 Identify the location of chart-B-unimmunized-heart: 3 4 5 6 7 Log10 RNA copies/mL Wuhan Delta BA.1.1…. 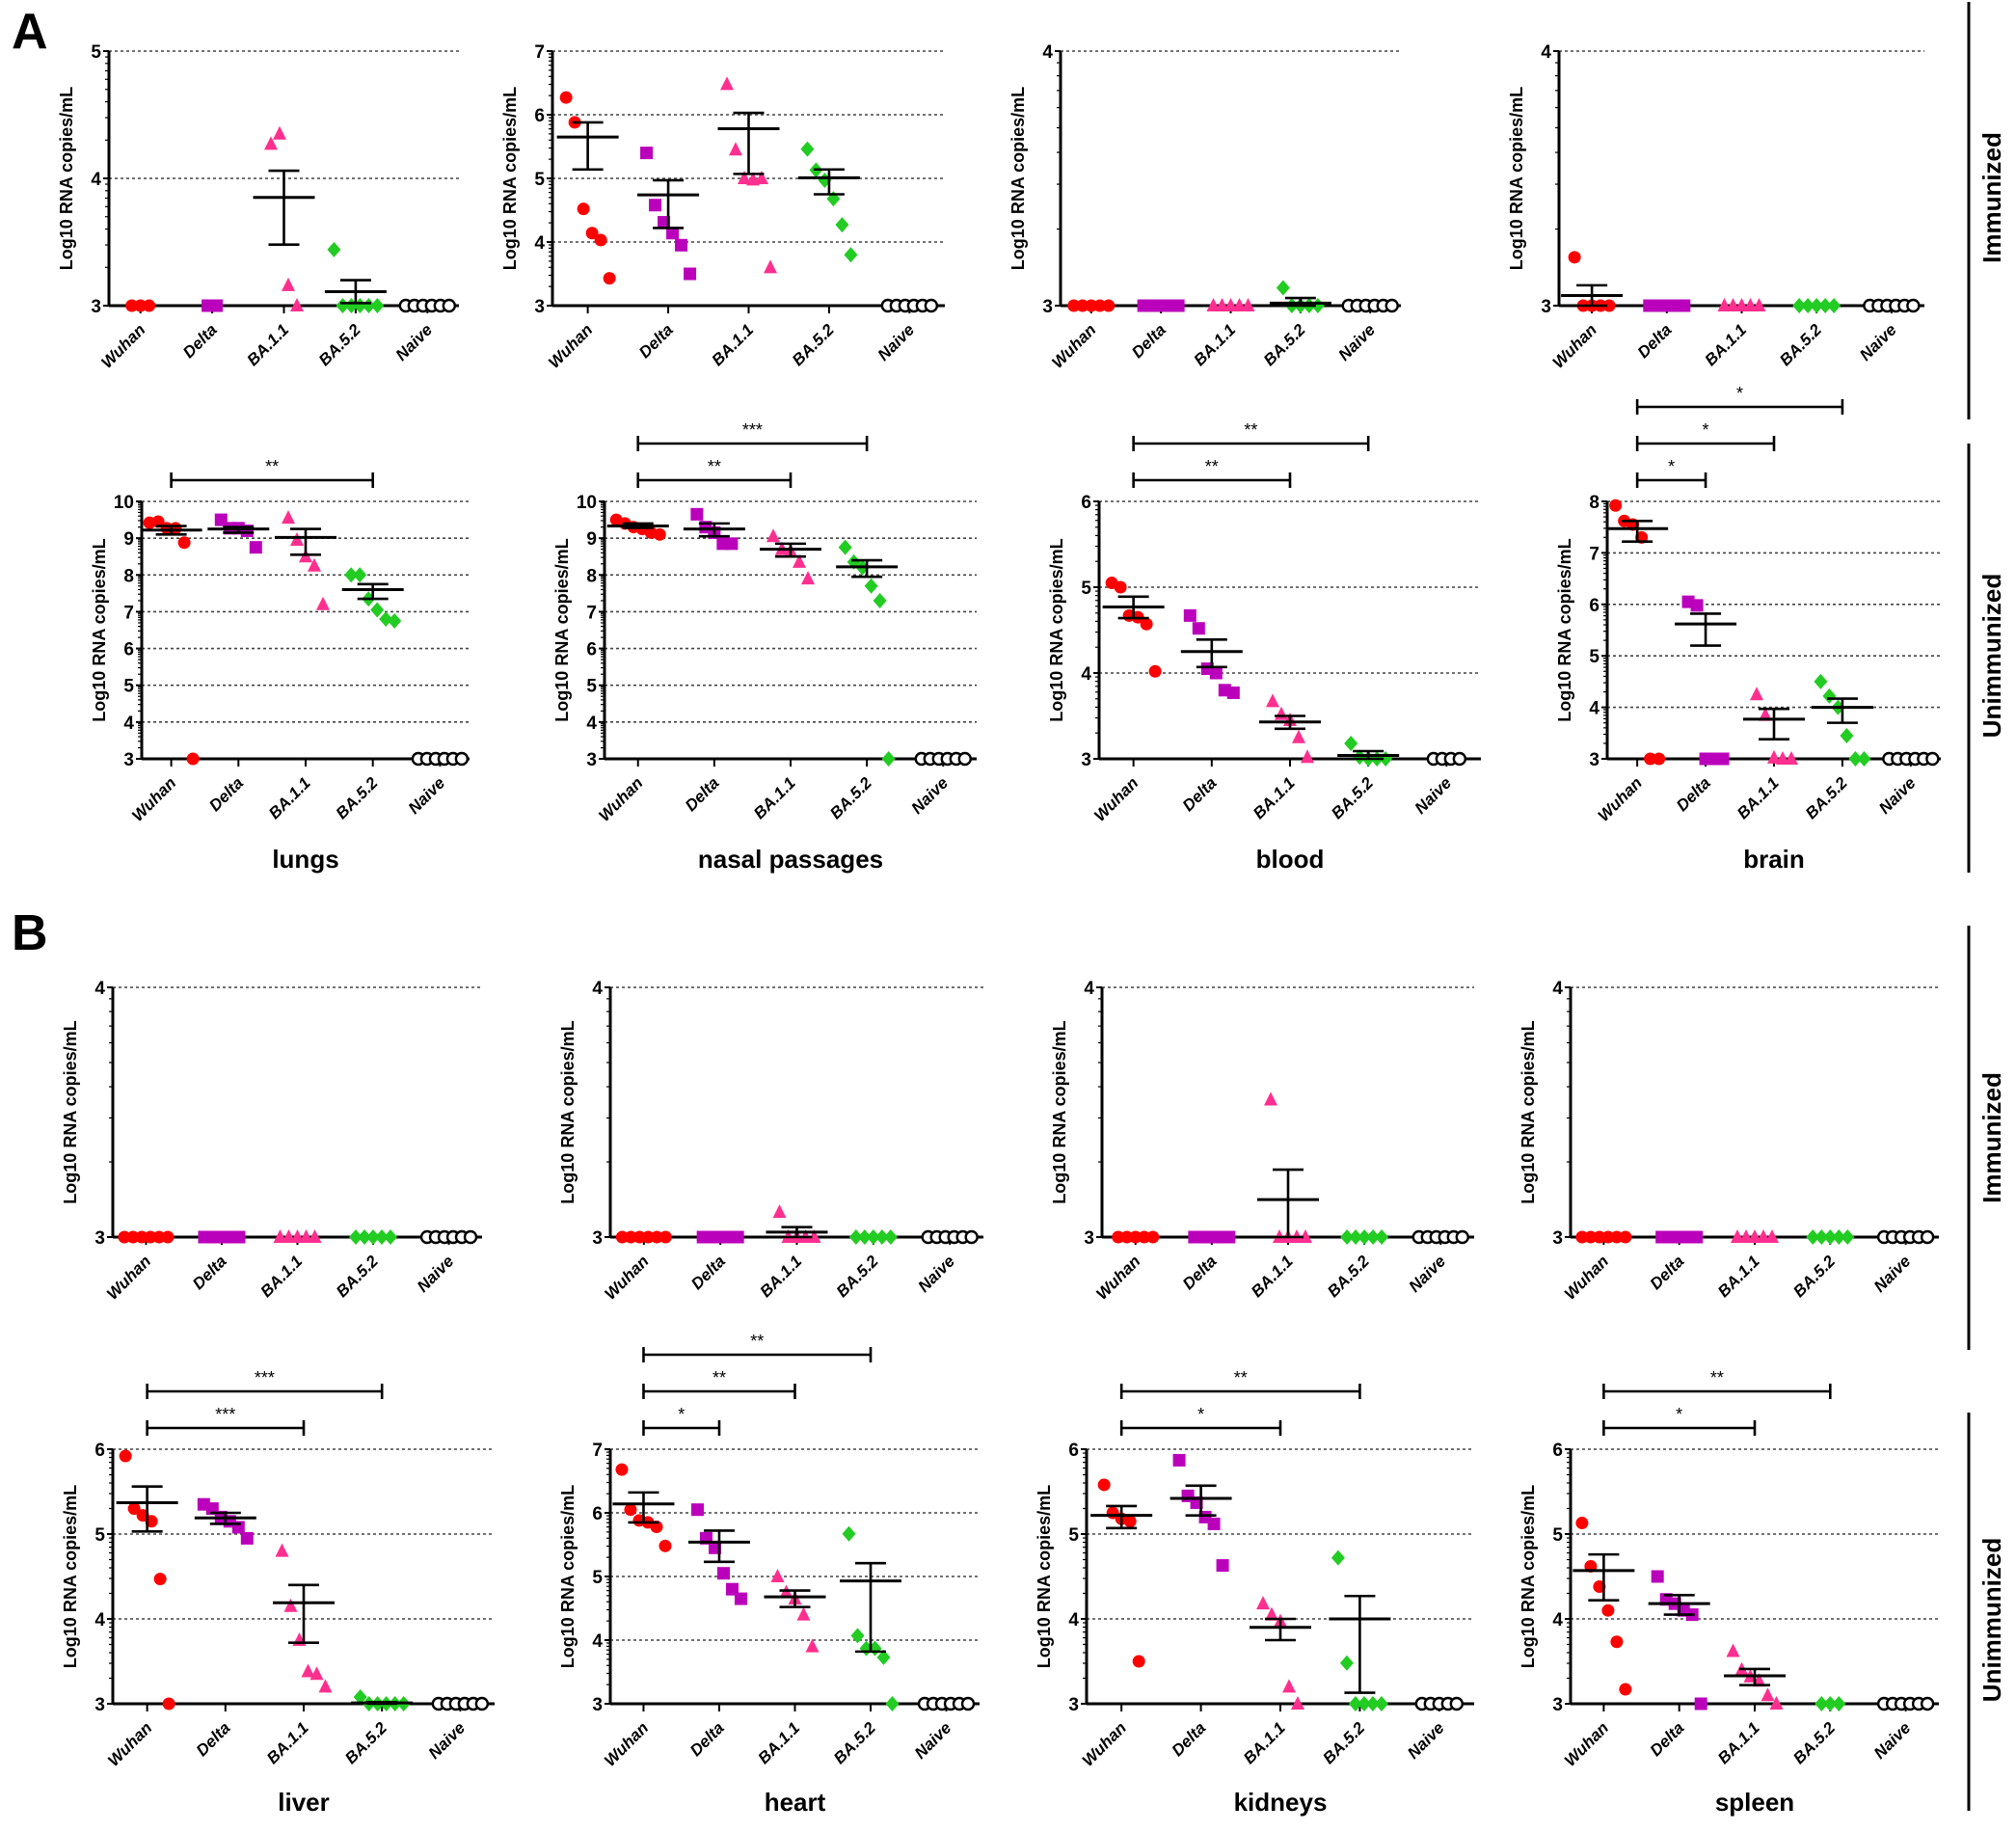
(769, 1574).